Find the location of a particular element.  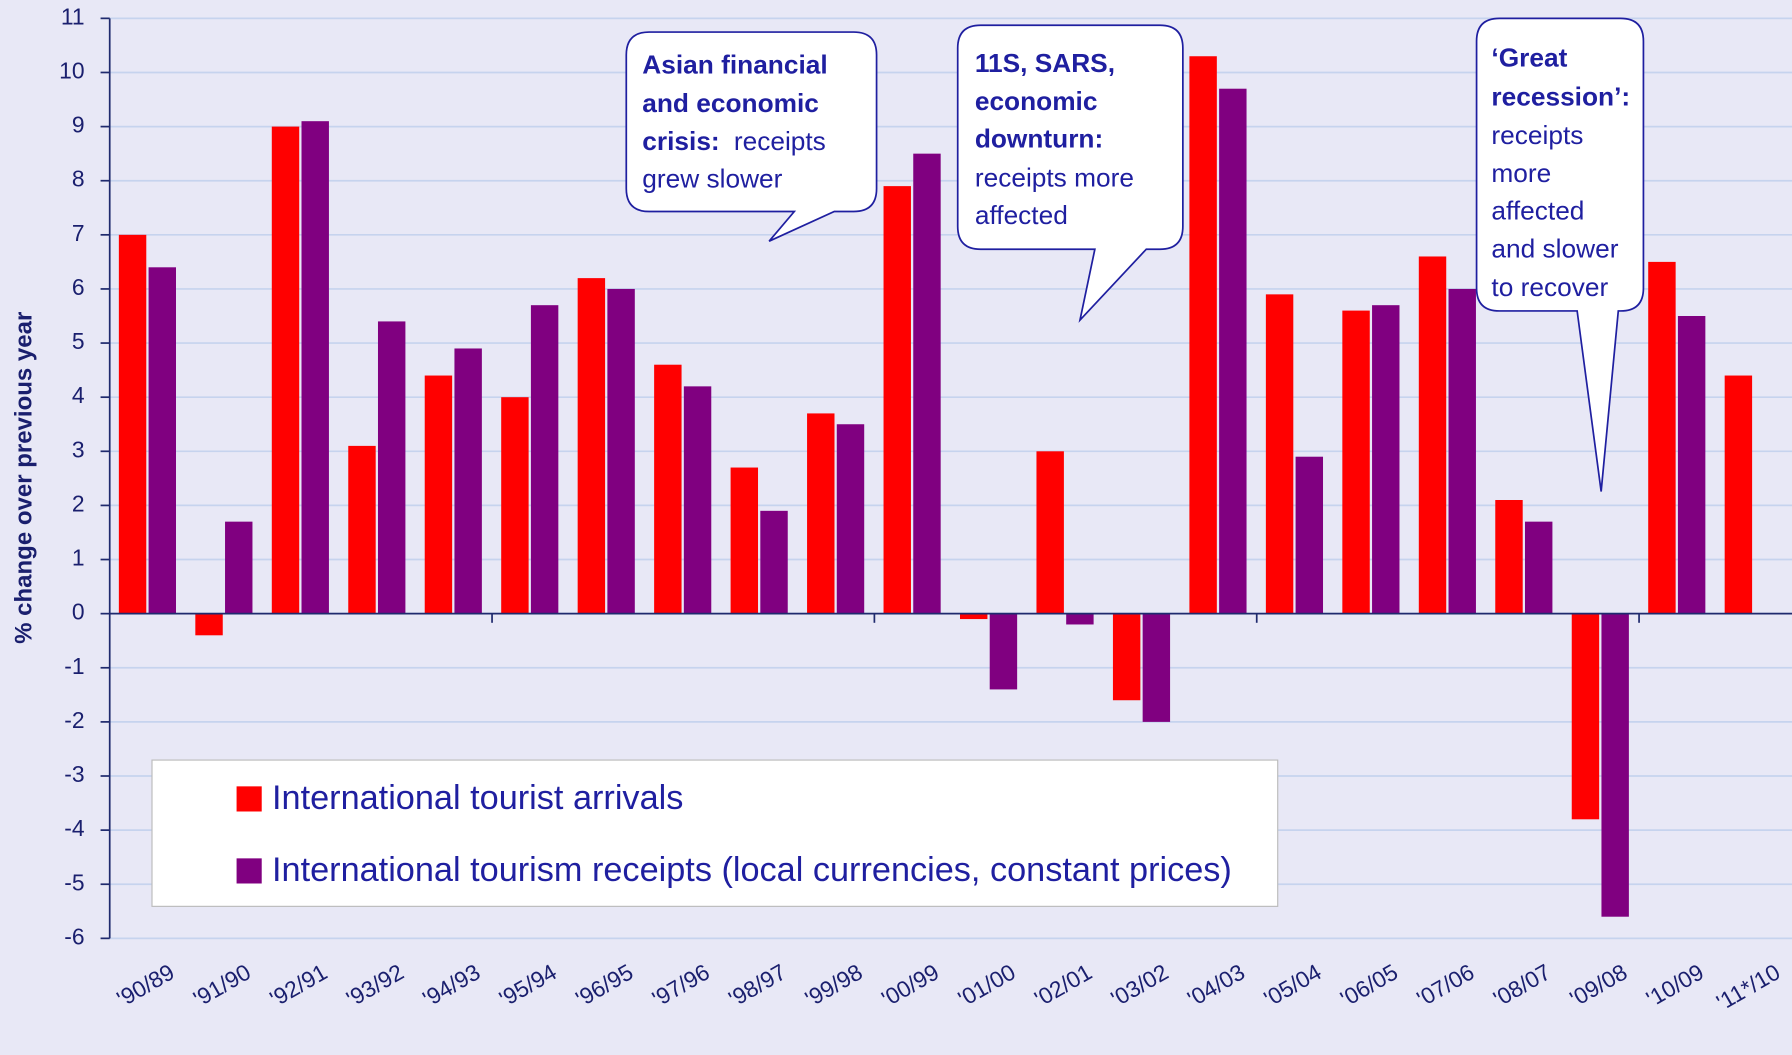

y-tick-label: 11 is located at coordinates (73, 16).